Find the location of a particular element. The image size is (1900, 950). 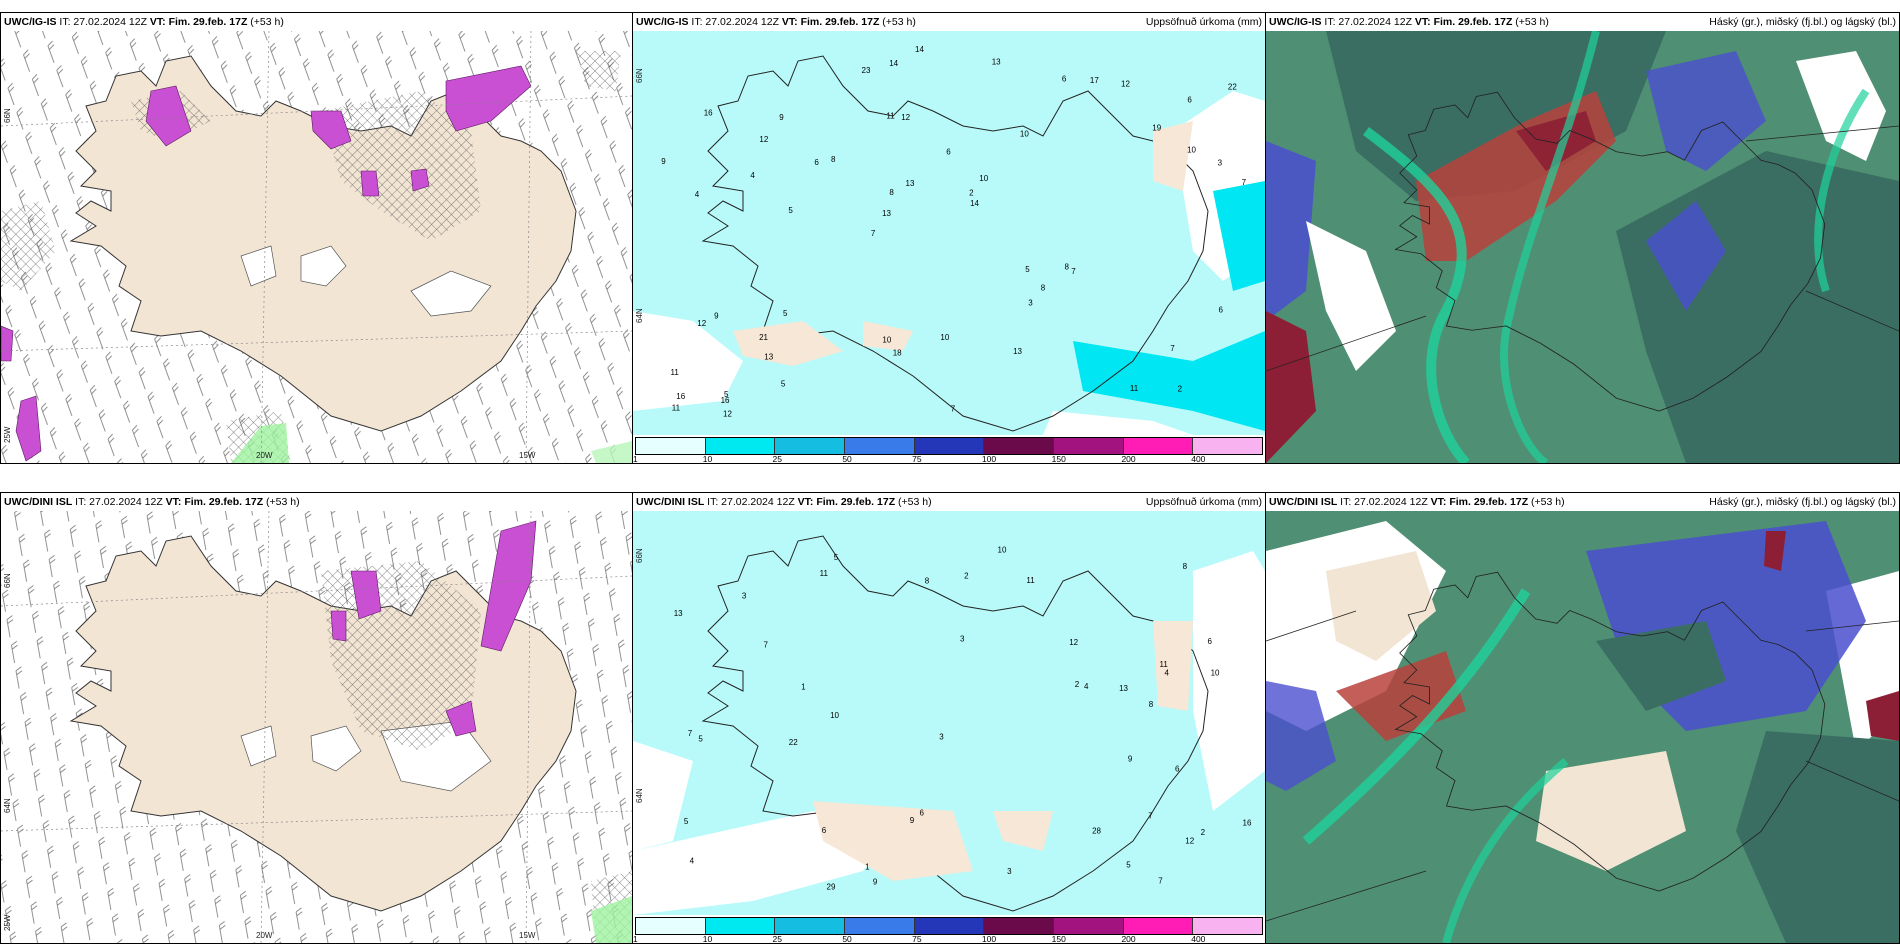

legend-tick-label: 1 is located at coordinates (635, 939).